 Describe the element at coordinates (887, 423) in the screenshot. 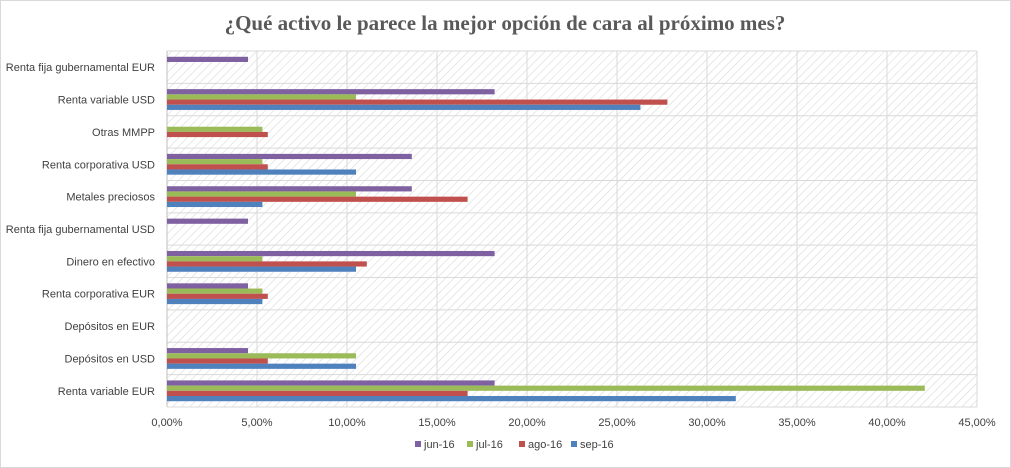

I see `x-tick-label: 40,00%` at that location.